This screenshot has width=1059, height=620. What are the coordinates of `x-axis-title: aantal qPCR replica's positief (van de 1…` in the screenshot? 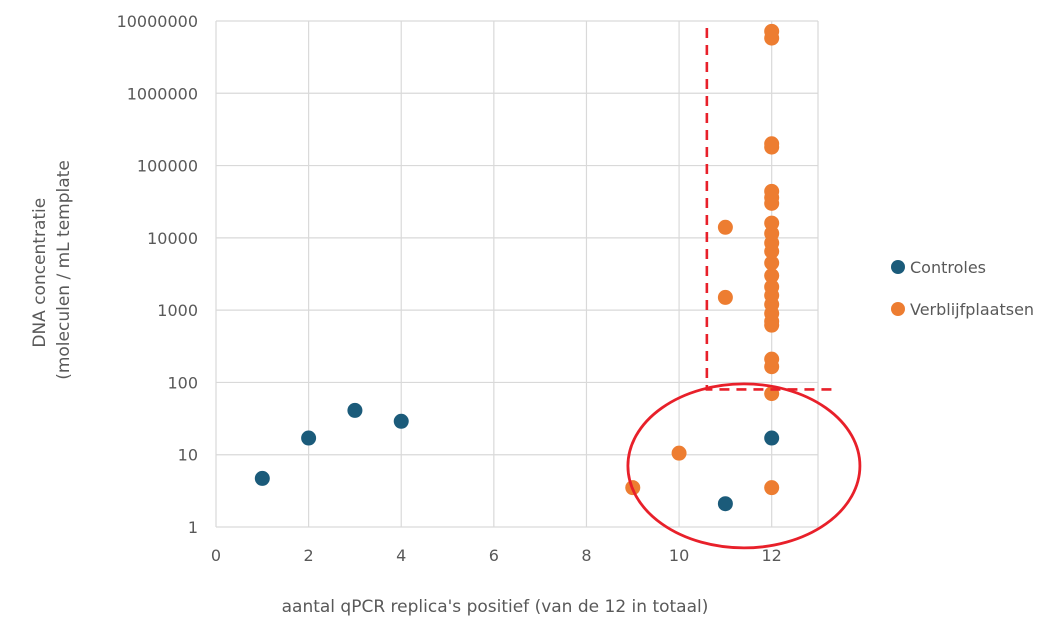 It's located at (495, 607).